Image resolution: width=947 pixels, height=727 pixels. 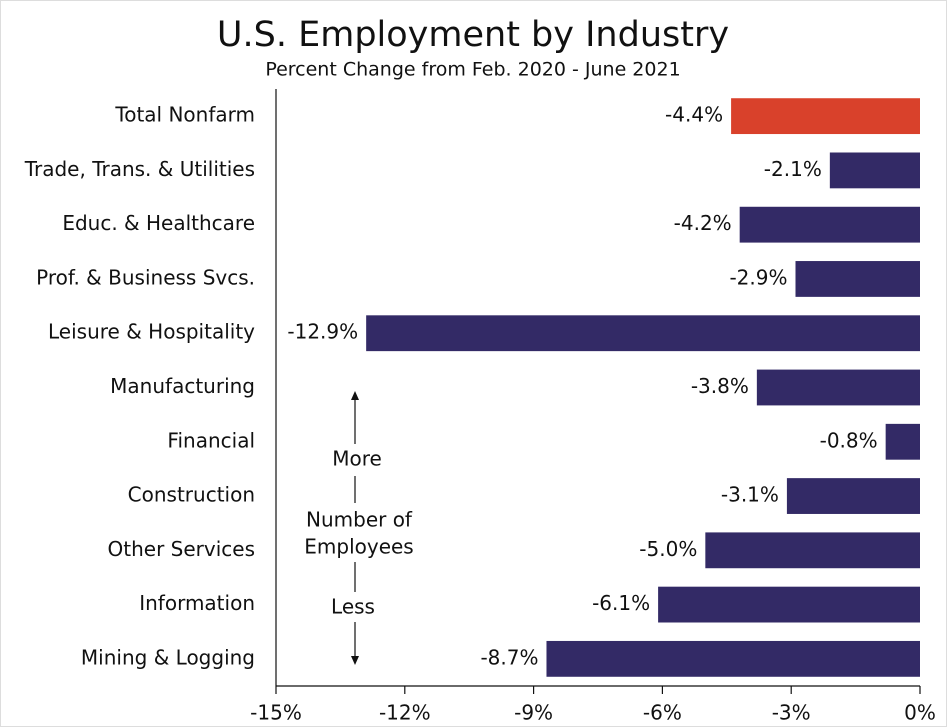 What do you see at coordinates (791, 713) in the screenshot?
I see `x-tick-label: -3%` at bounding box center [791, 713].